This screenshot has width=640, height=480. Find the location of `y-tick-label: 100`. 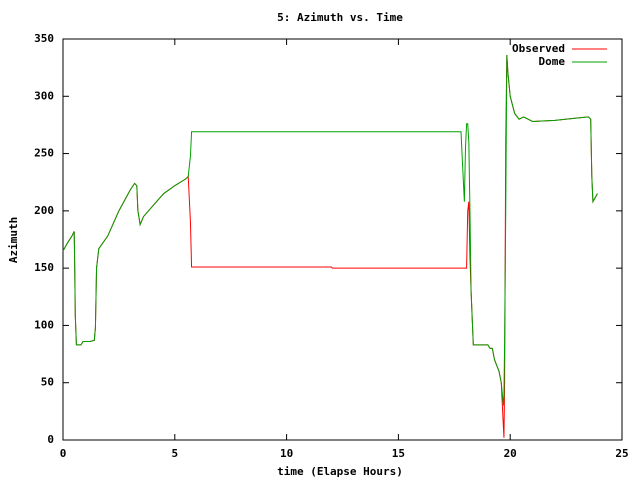

y-tick-label: 100 is located at coordinates (44, 324).